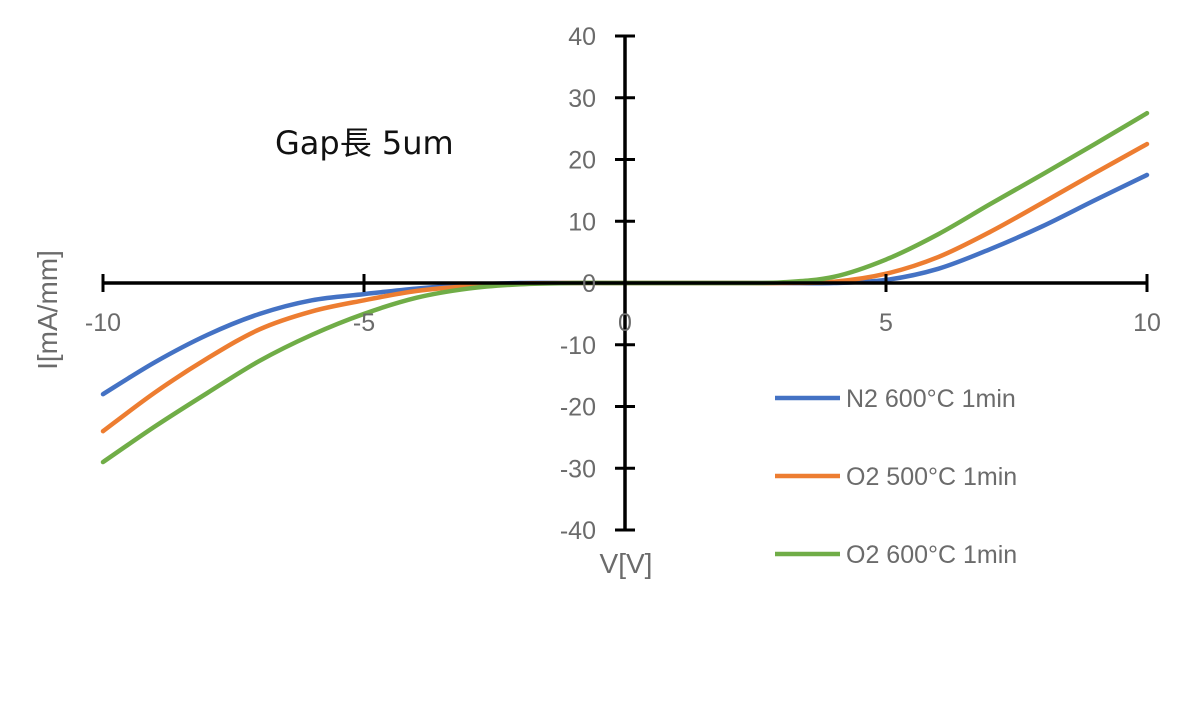 The height and width of the screenshot is (711, 1200). I want to click on y-tick-label: -10, so click(578, 346).